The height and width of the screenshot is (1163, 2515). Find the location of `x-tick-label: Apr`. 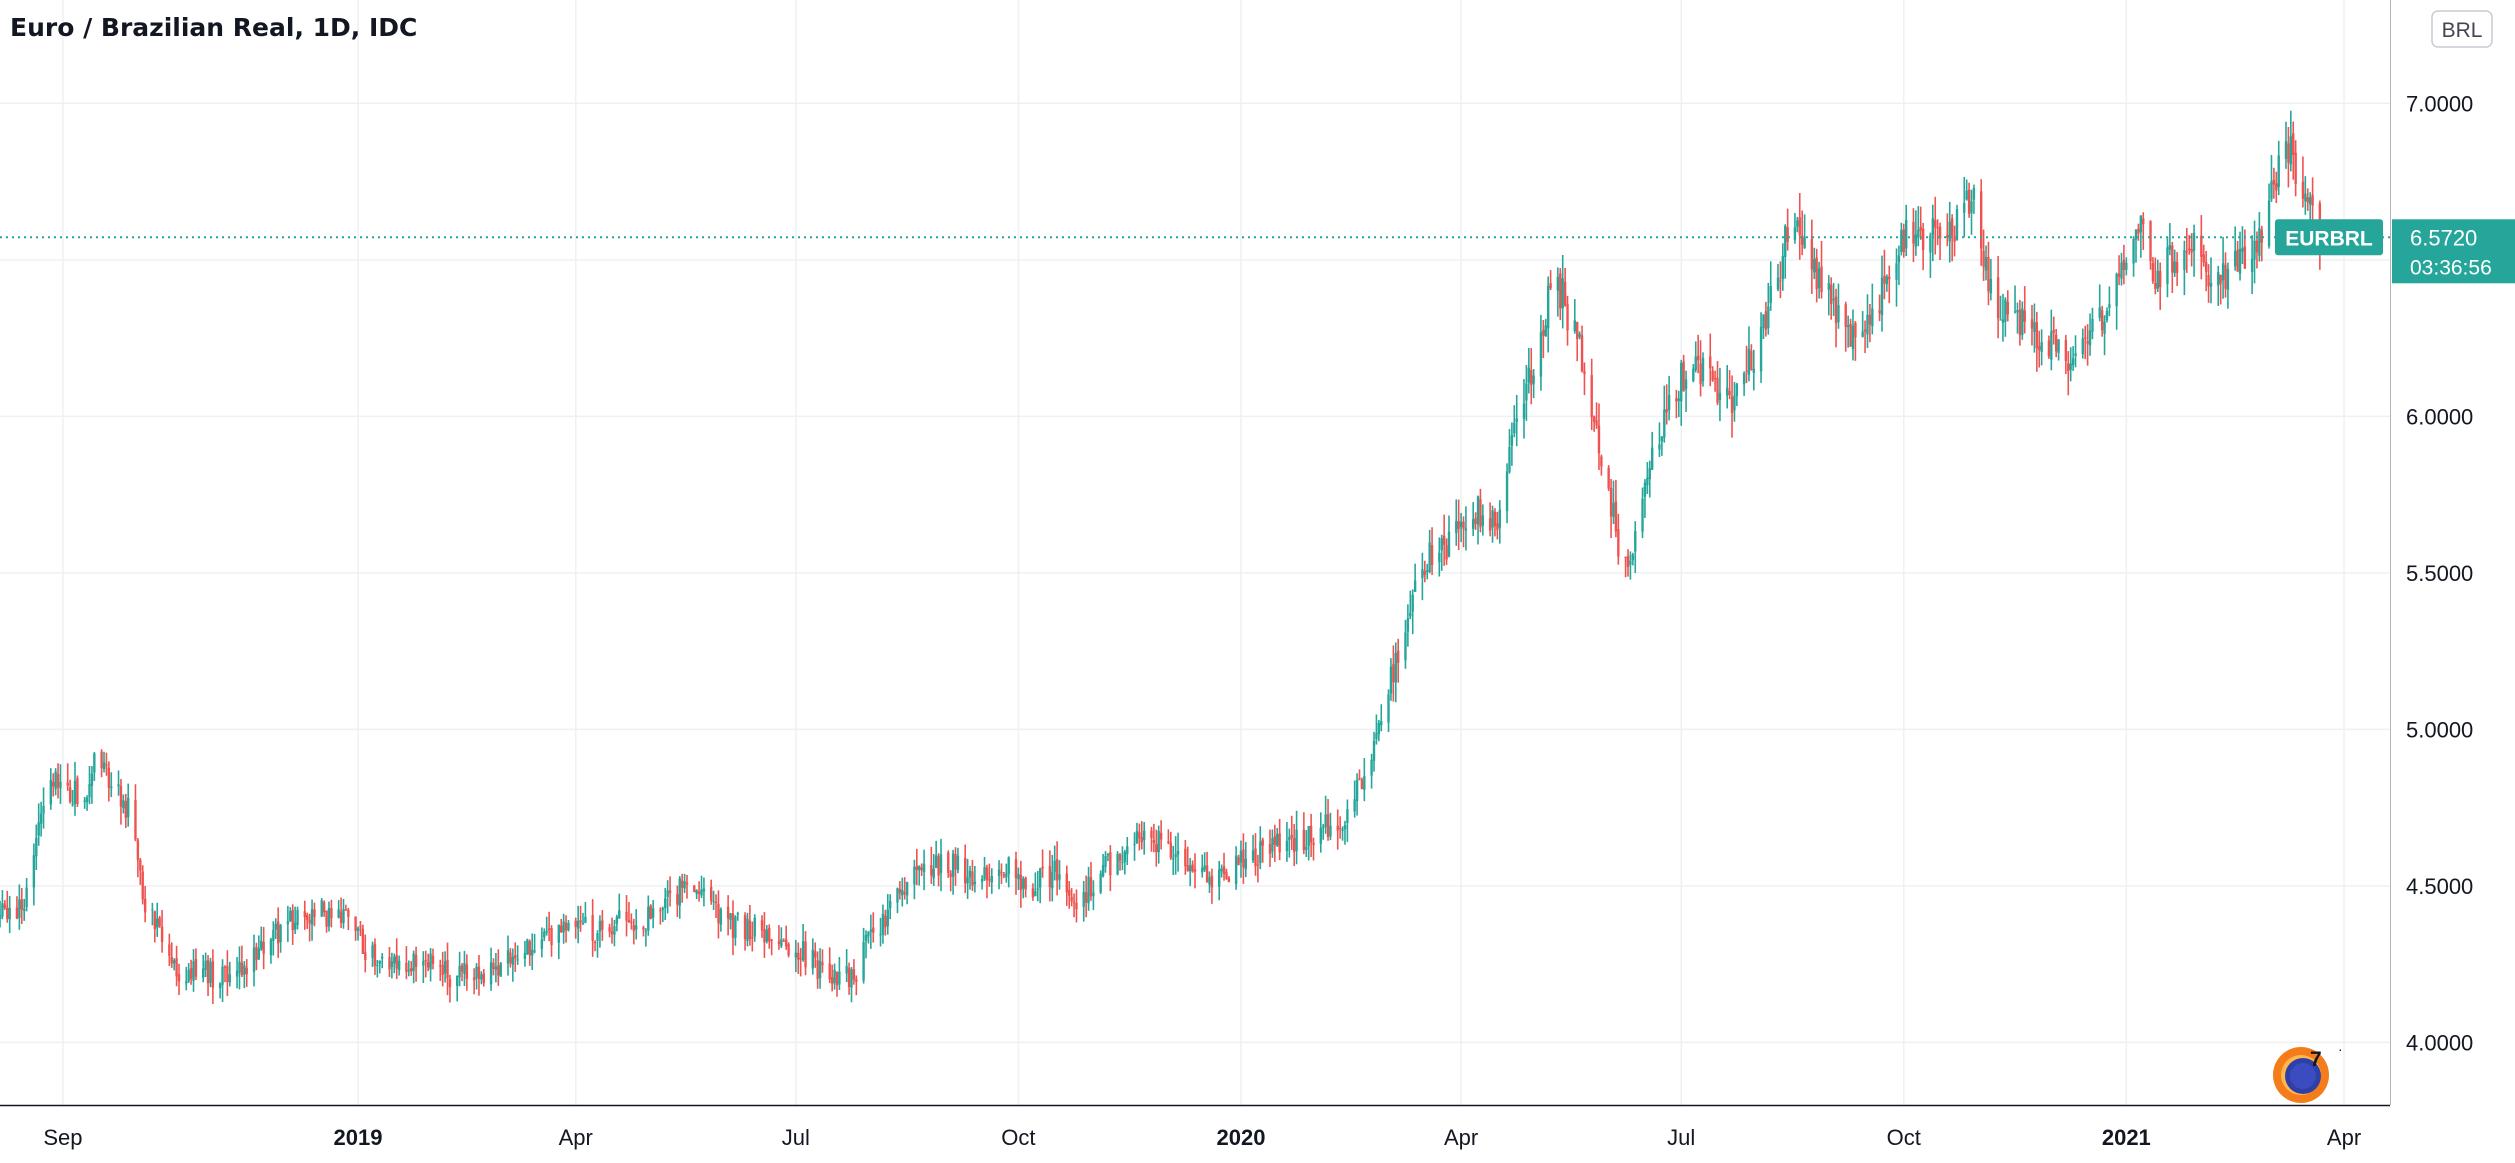

x-tick-label: Apr is located at coordinates (1461, 1137).